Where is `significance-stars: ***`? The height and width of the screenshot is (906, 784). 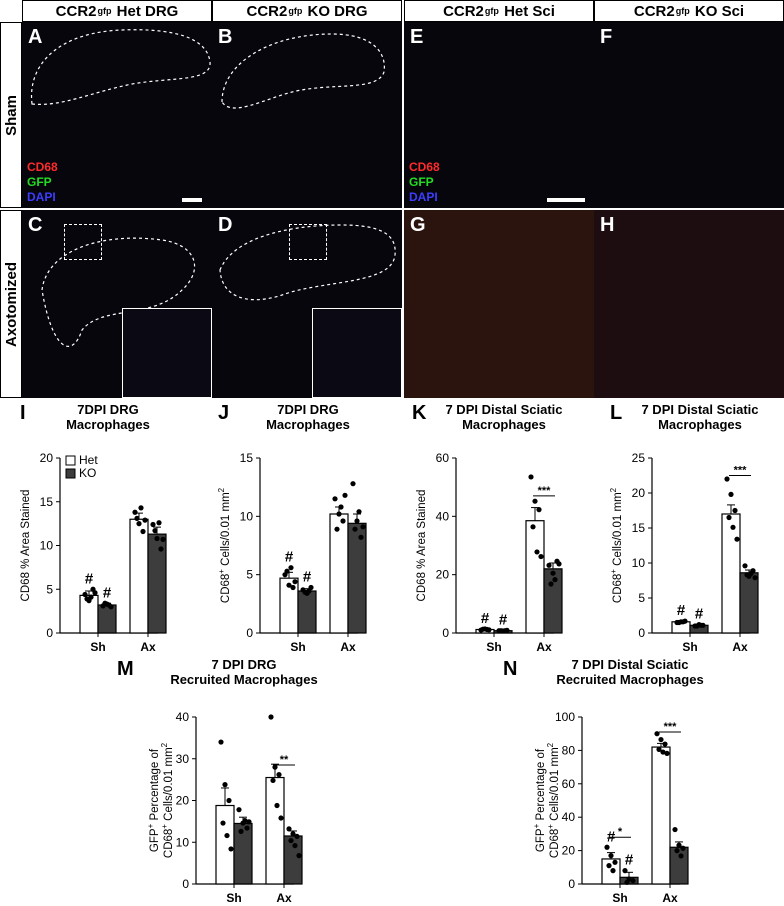 significance-stars: *** is located at coordinates (545, 491).